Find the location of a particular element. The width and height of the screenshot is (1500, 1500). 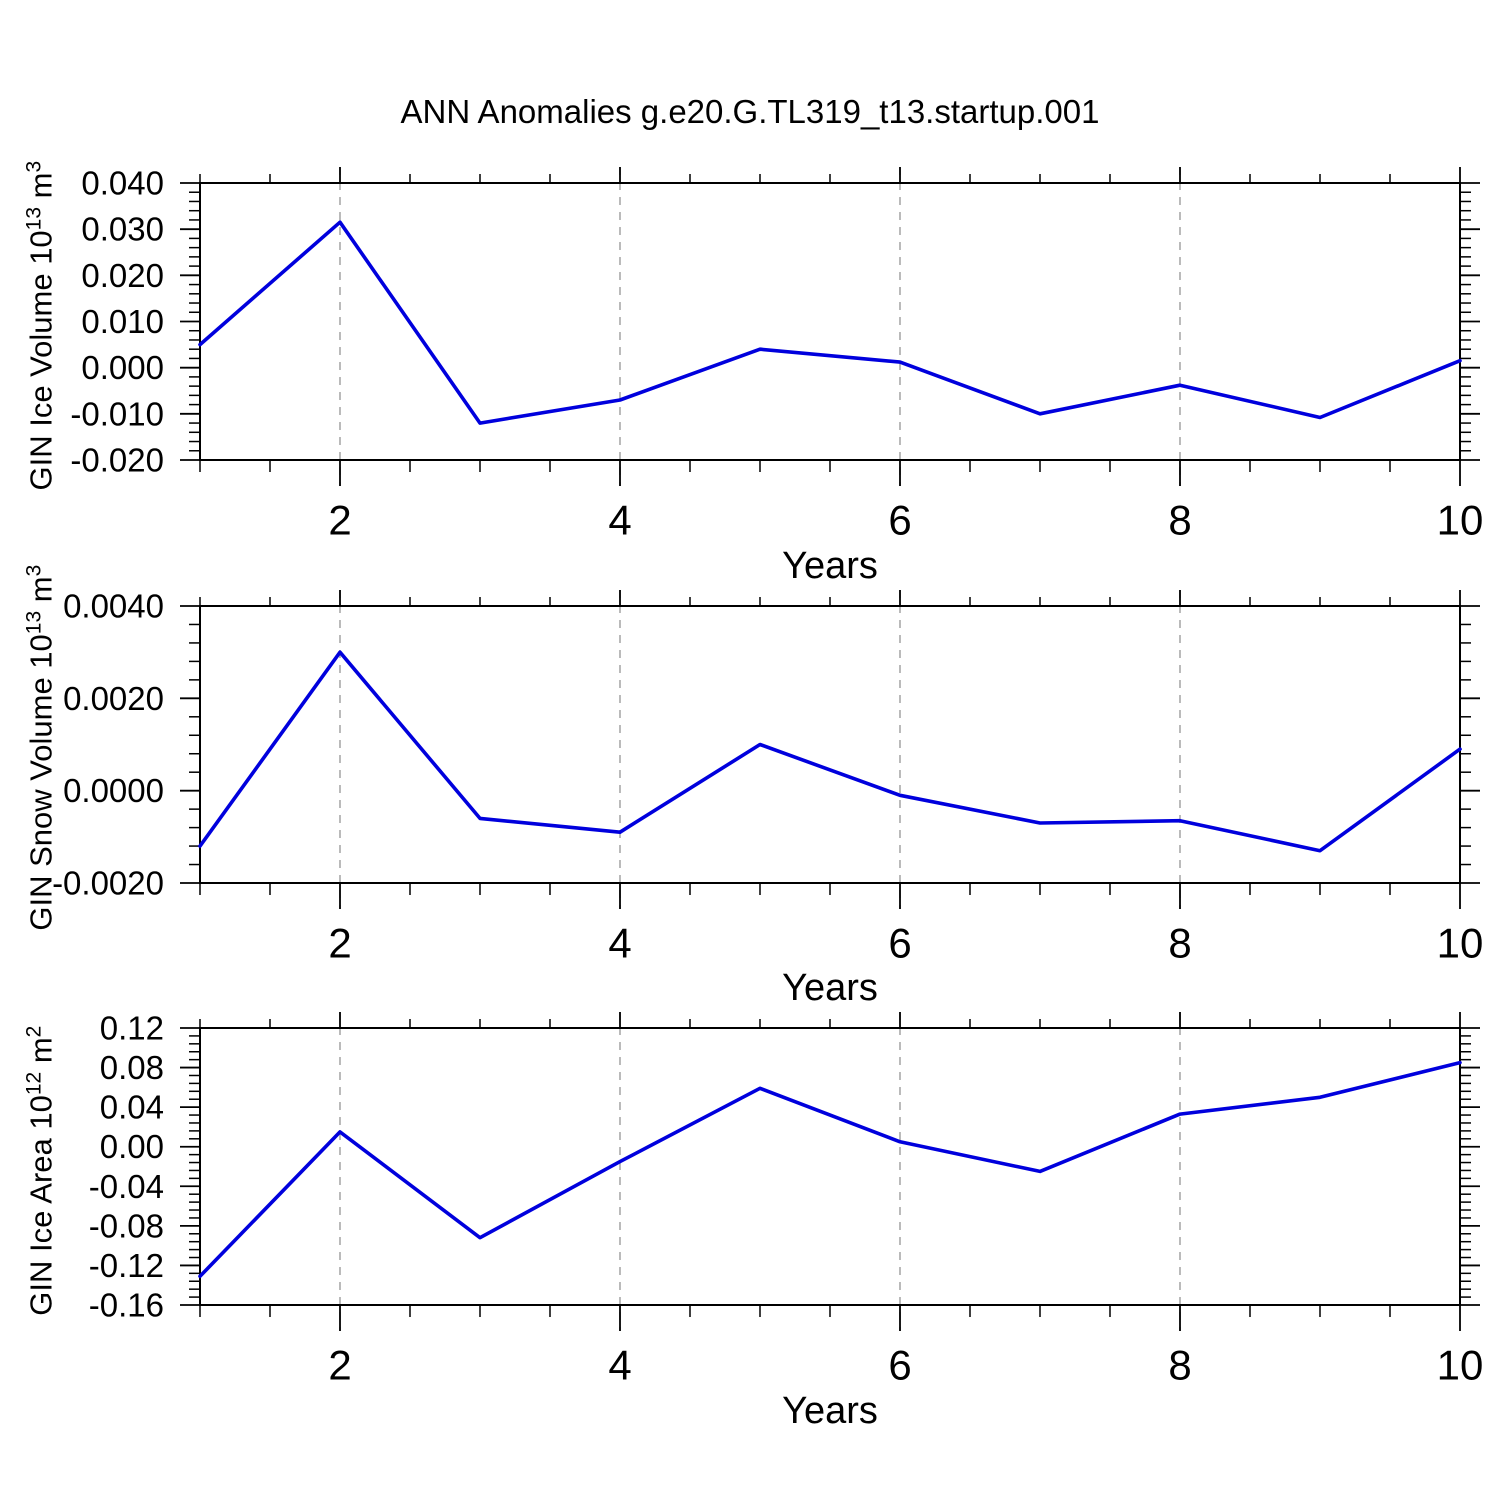

y-tick-label: -0.010 is located at coordinates (117, 413).